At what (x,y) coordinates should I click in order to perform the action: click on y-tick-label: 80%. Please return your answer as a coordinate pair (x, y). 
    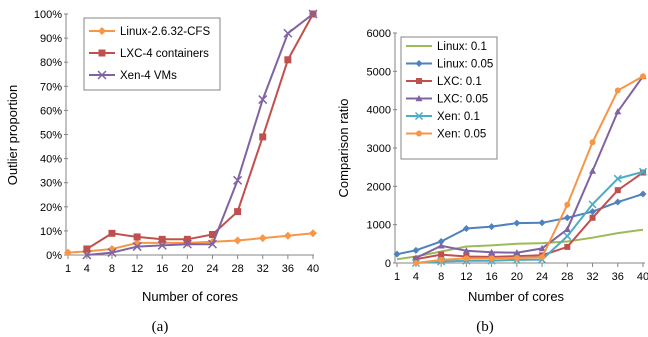
    Looking at the image, I should click on (51, 63).